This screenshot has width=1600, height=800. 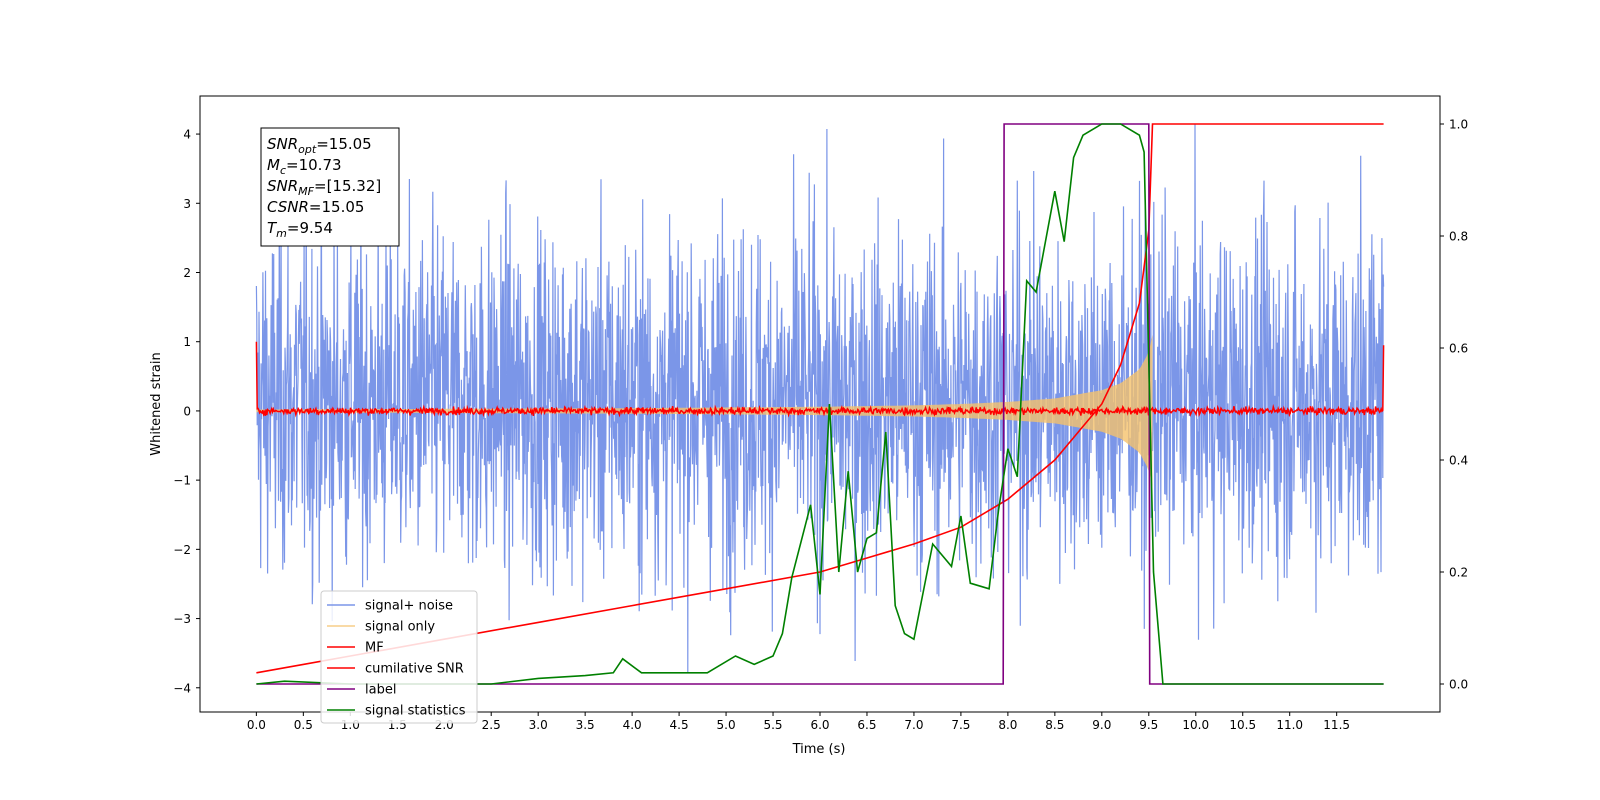 I want to click on y2-tick-label: 0.0, so click(x=1458, y=685).